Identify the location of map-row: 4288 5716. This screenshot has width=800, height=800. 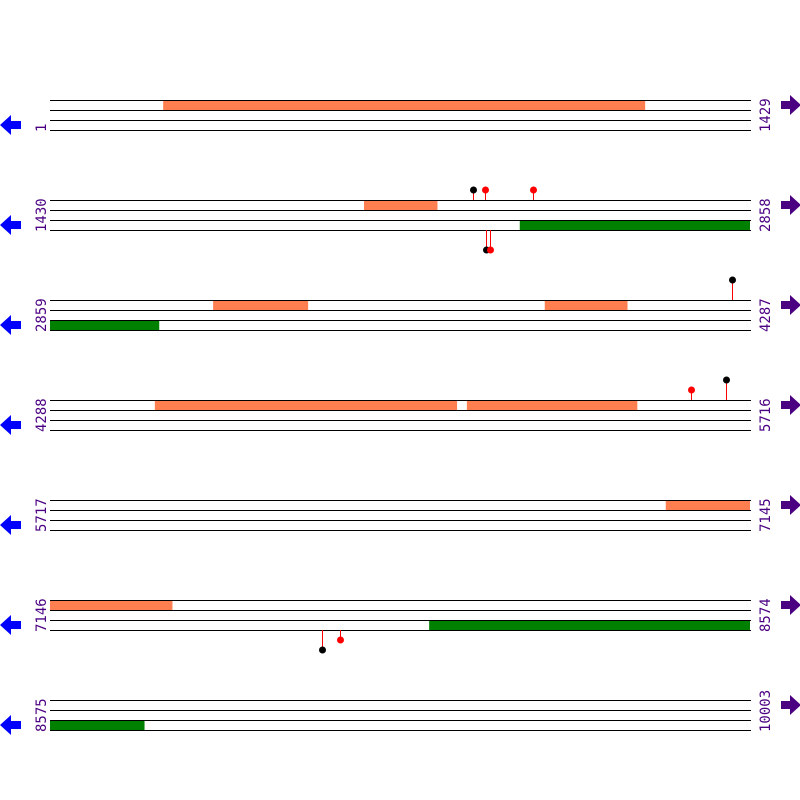
(400, 405).